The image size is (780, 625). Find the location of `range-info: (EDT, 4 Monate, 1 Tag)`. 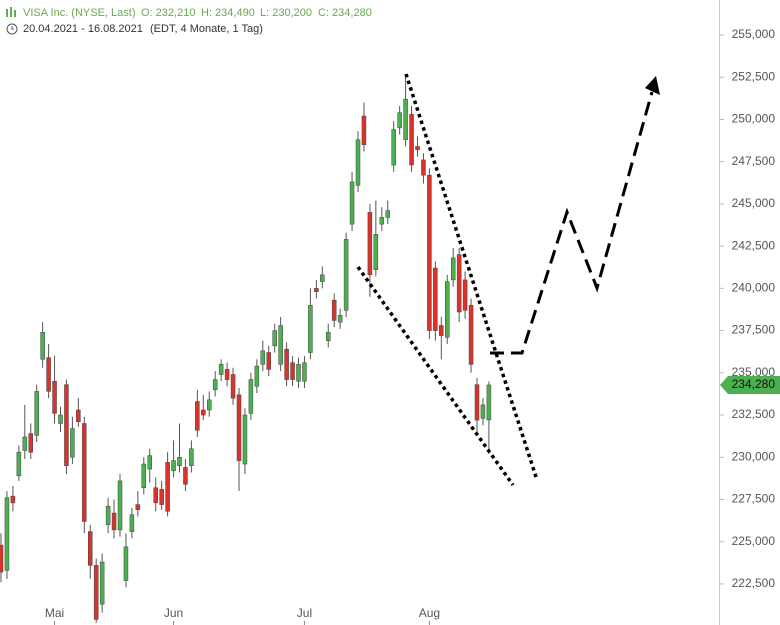

range-info: (EDT, 4 Monate, 1 Tag) is located at coordinates (206, 29).